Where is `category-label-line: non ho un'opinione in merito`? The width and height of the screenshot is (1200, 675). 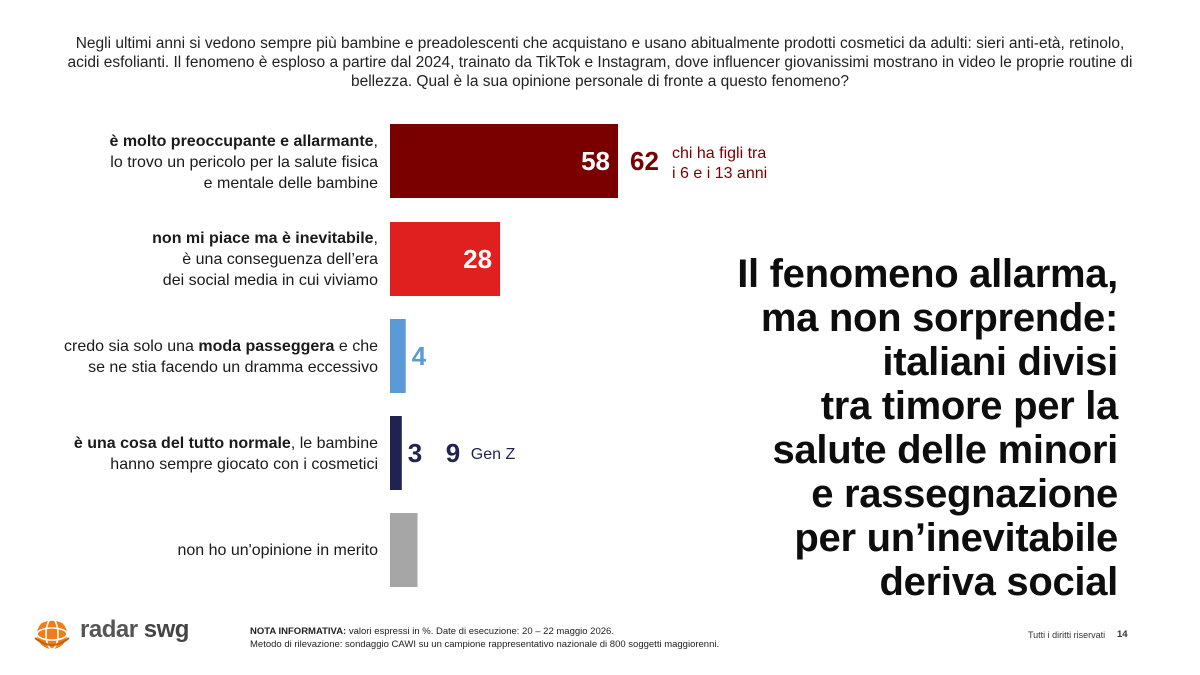 category-label-line: non ho un'opinione in merito is located at coordinates (277, 550).